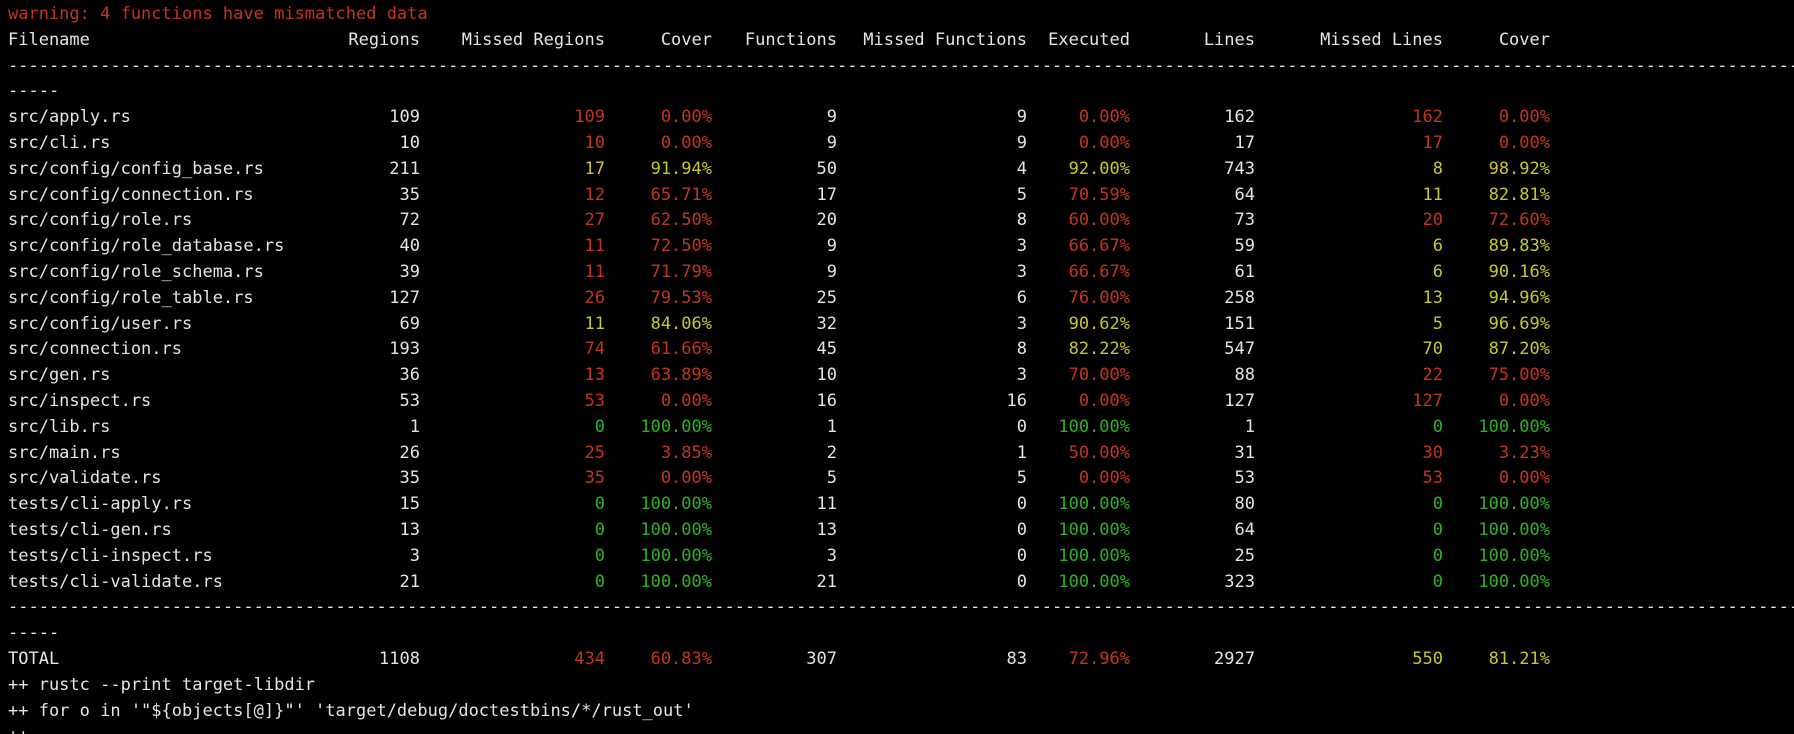  I want to click on cell-line-cover: 98.92%, so click(1519, 168).